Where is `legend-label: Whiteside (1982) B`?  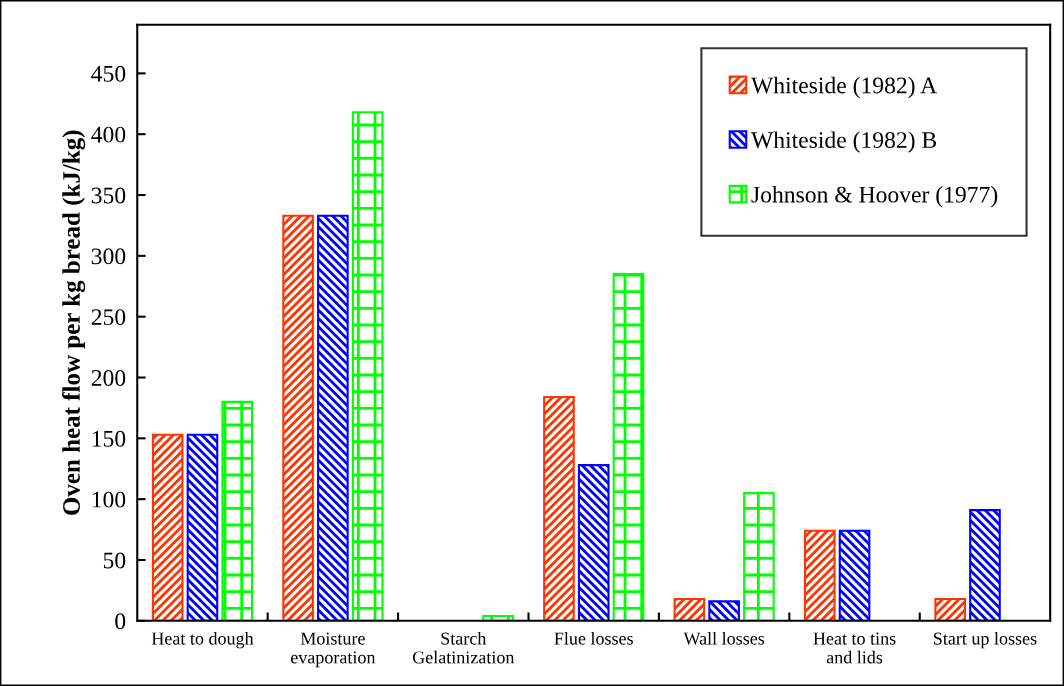 legend-label: Whiteside (1982) B is located at coordinates (844, 142).